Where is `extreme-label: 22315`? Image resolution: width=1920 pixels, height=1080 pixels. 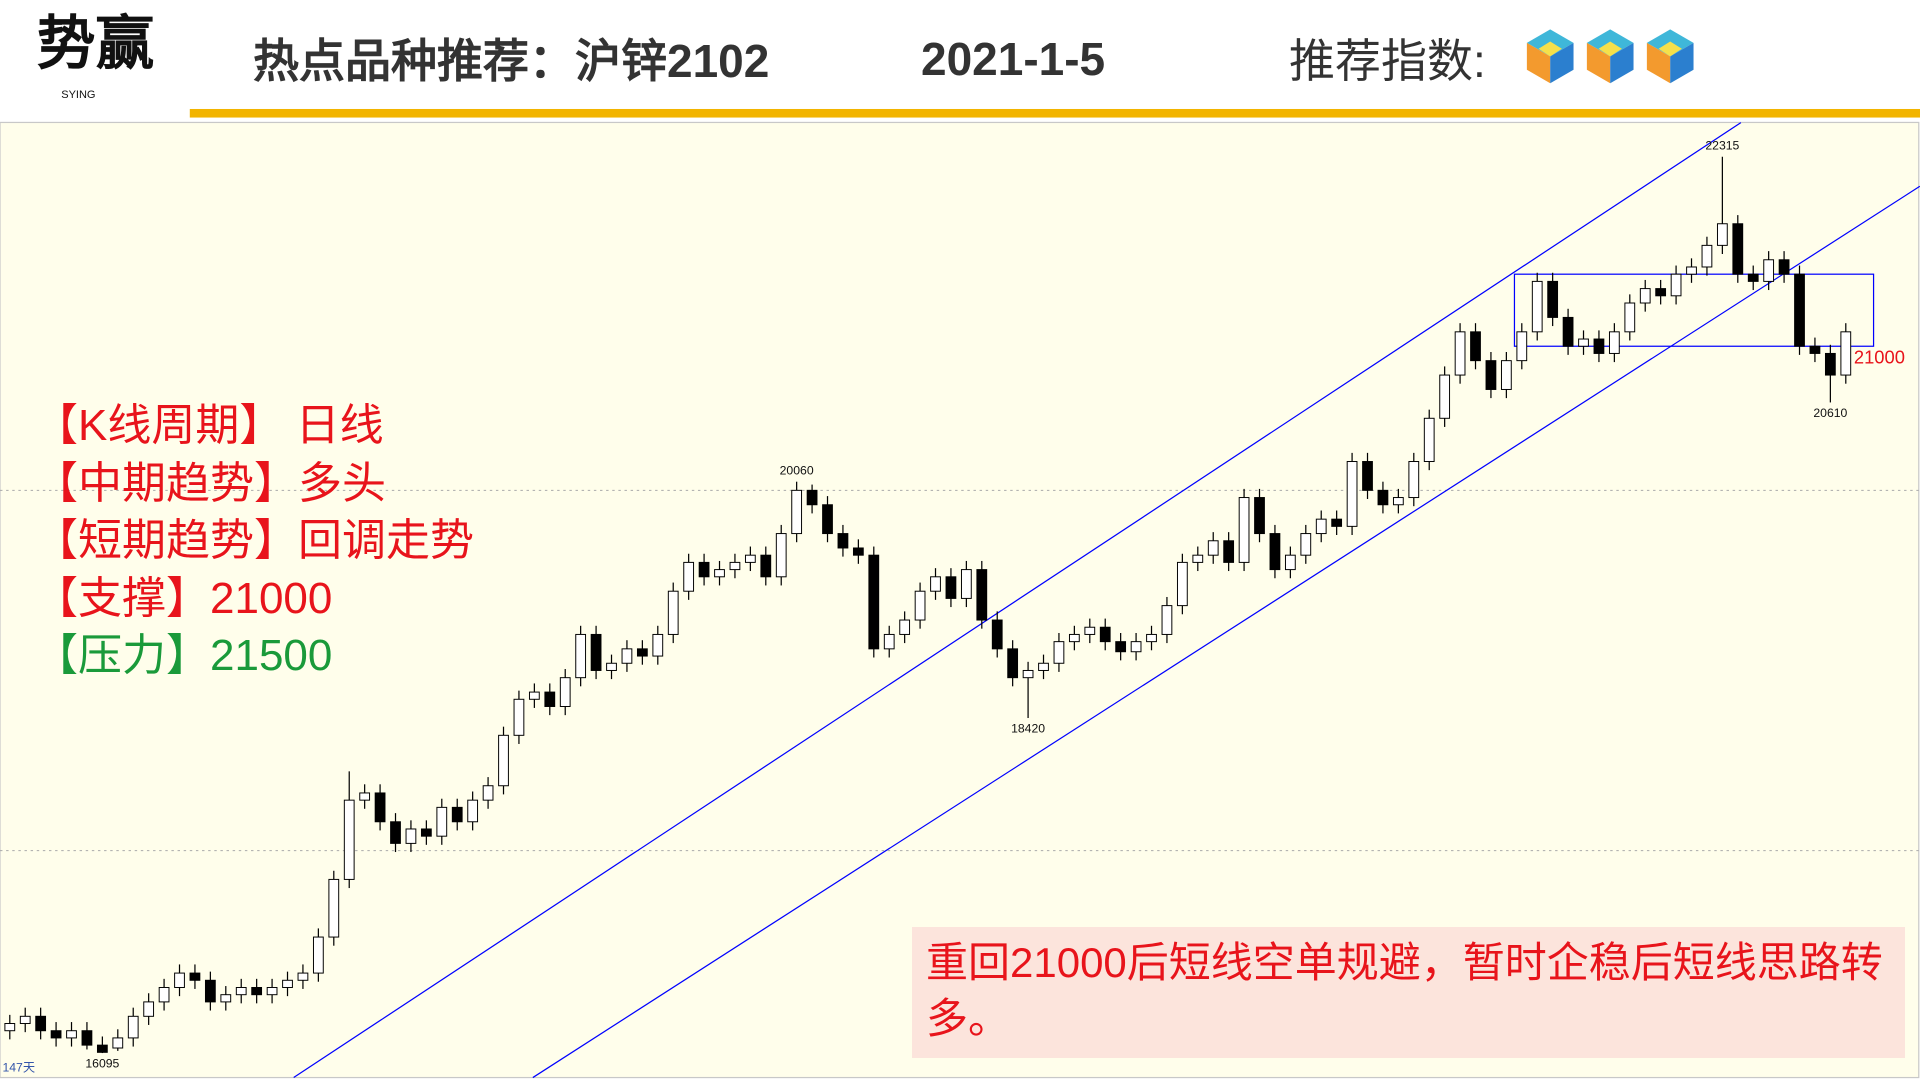 extreme-label: 22315 is located at coordinates (1722, 145).